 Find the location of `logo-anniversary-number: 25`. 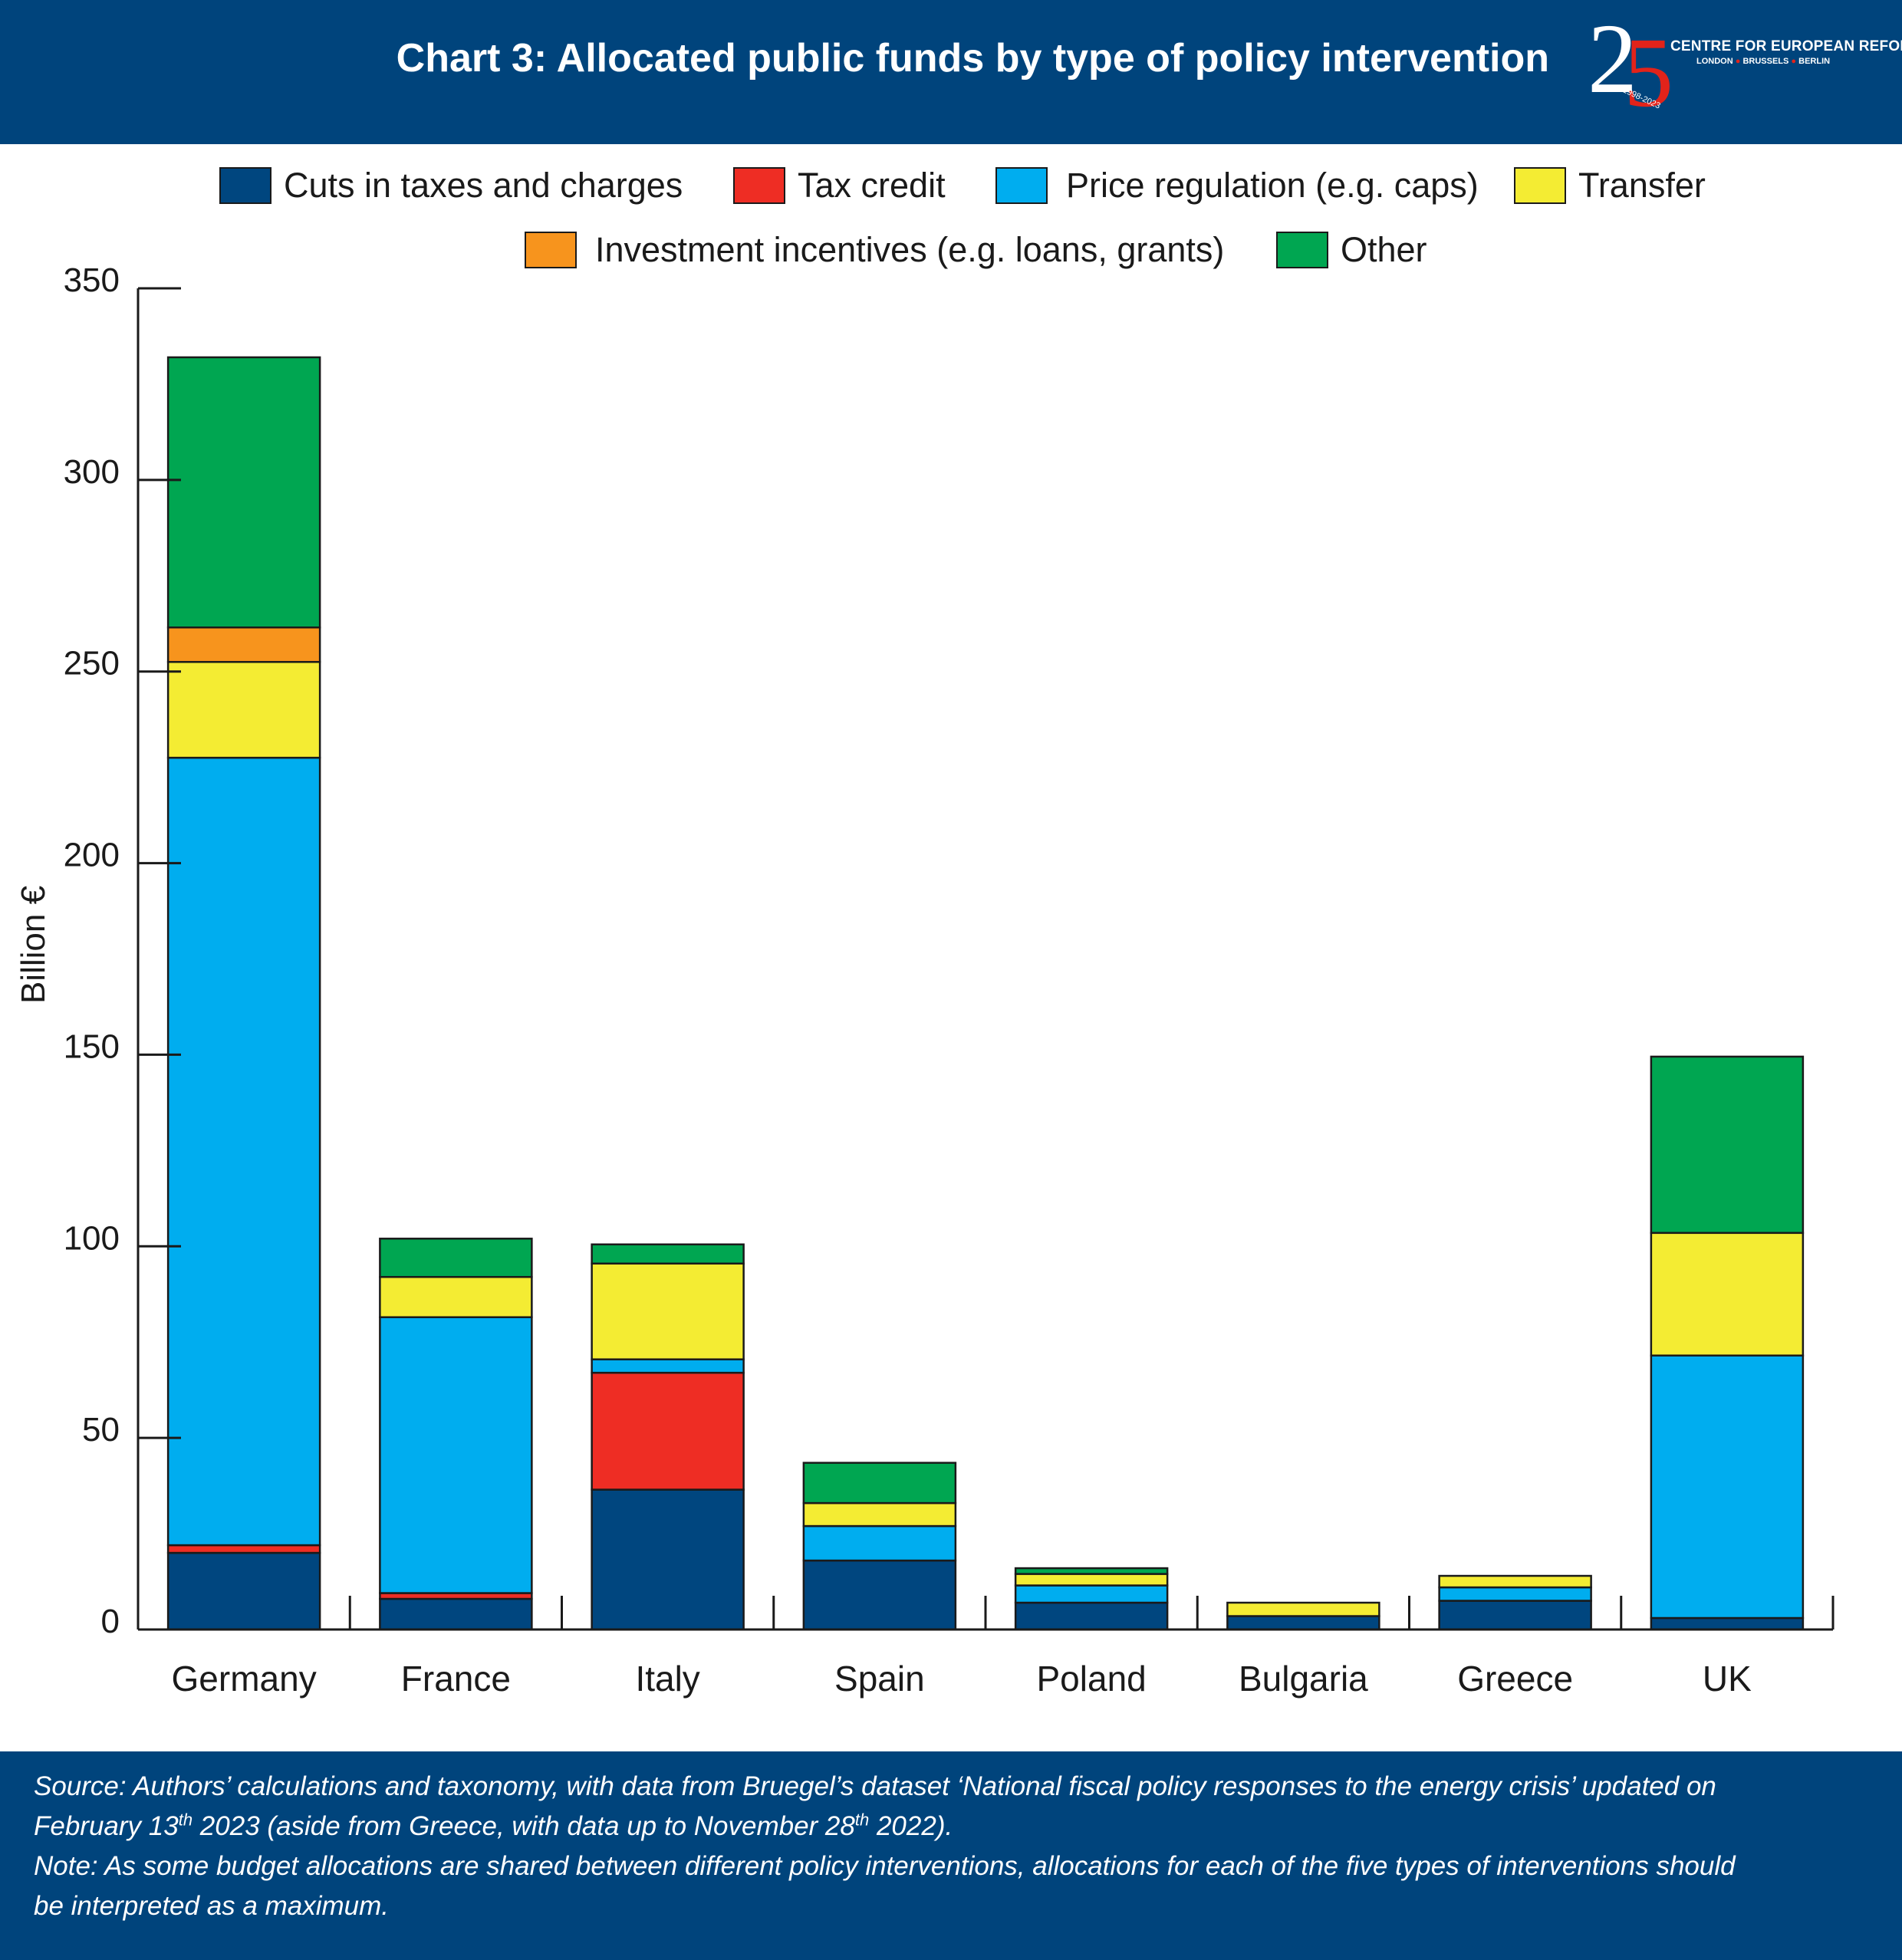

logo-anniversary-number: 25 is located at coordinates (1631, 66).